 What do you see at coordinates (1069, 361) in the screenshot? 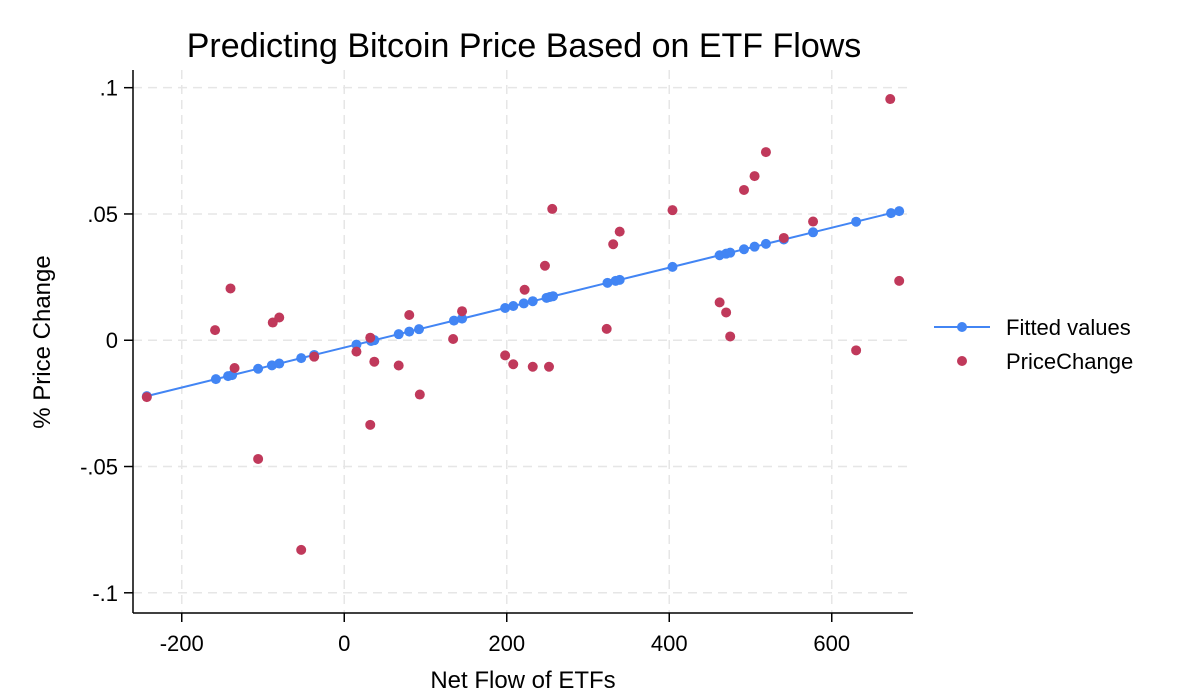
I see `legend-label-pricechange: PriceChange` at bounding box center [1069, 361].